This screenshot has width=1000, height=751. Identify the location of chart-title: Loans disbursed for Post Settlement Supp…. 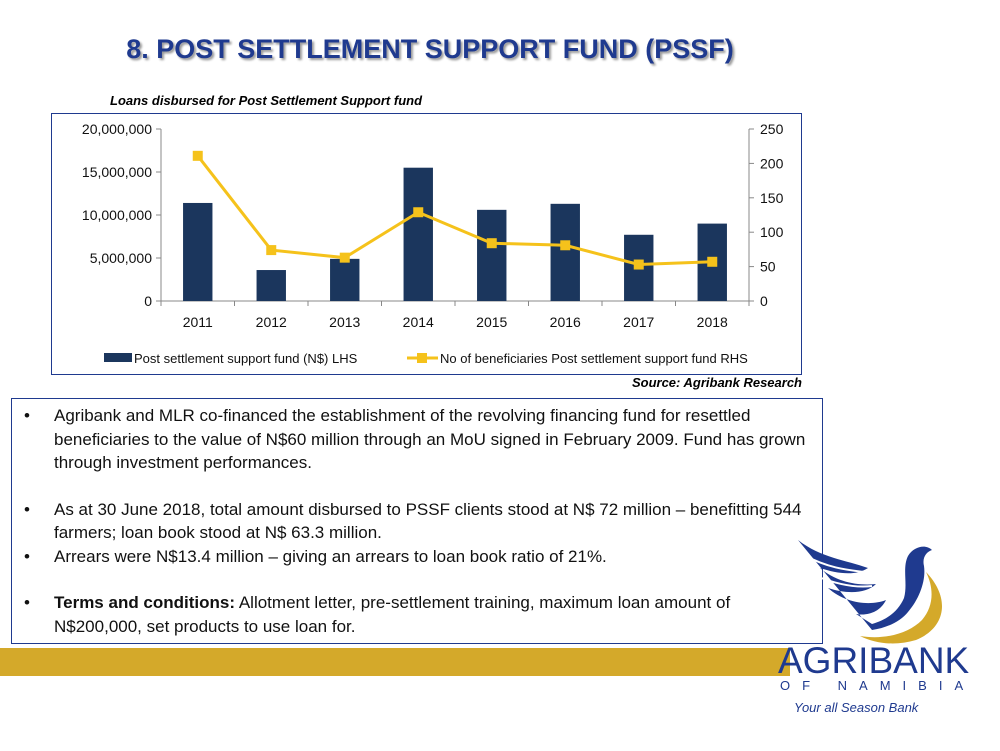
(266, 100).